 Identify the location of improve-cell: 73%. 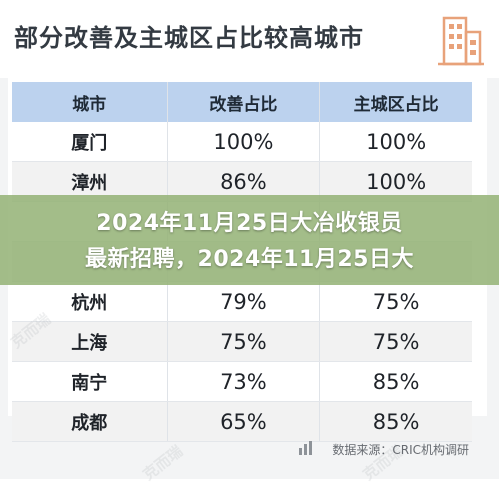
(243, 381).